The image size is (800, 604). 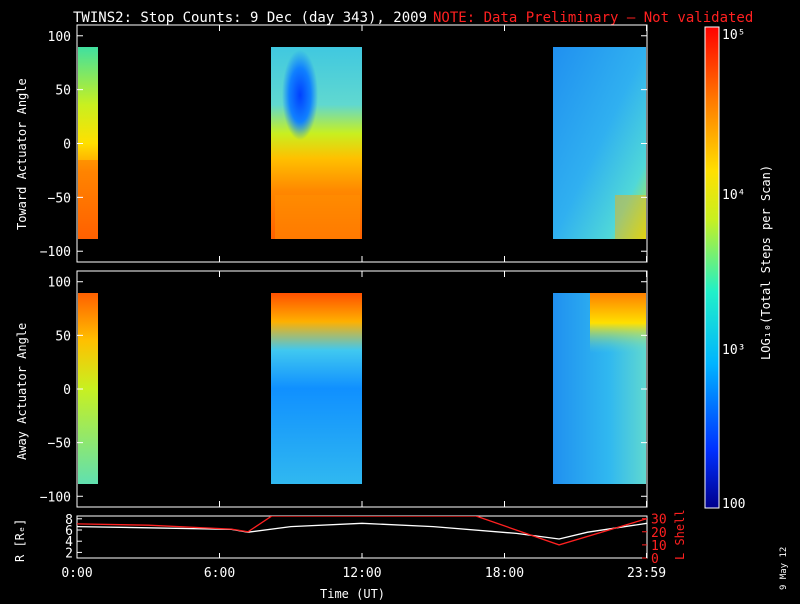 What do you see at coordinates (659, 546) in the screenshot?
I see `y2-tick-label: 10` at bounding box center [659, 546].